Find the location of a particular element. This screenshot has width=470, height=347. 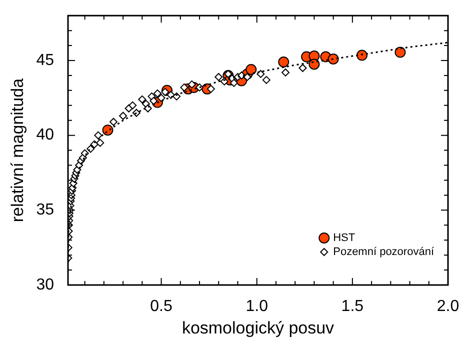

y-tick-label: 35 is located at coordinates (45, 210).